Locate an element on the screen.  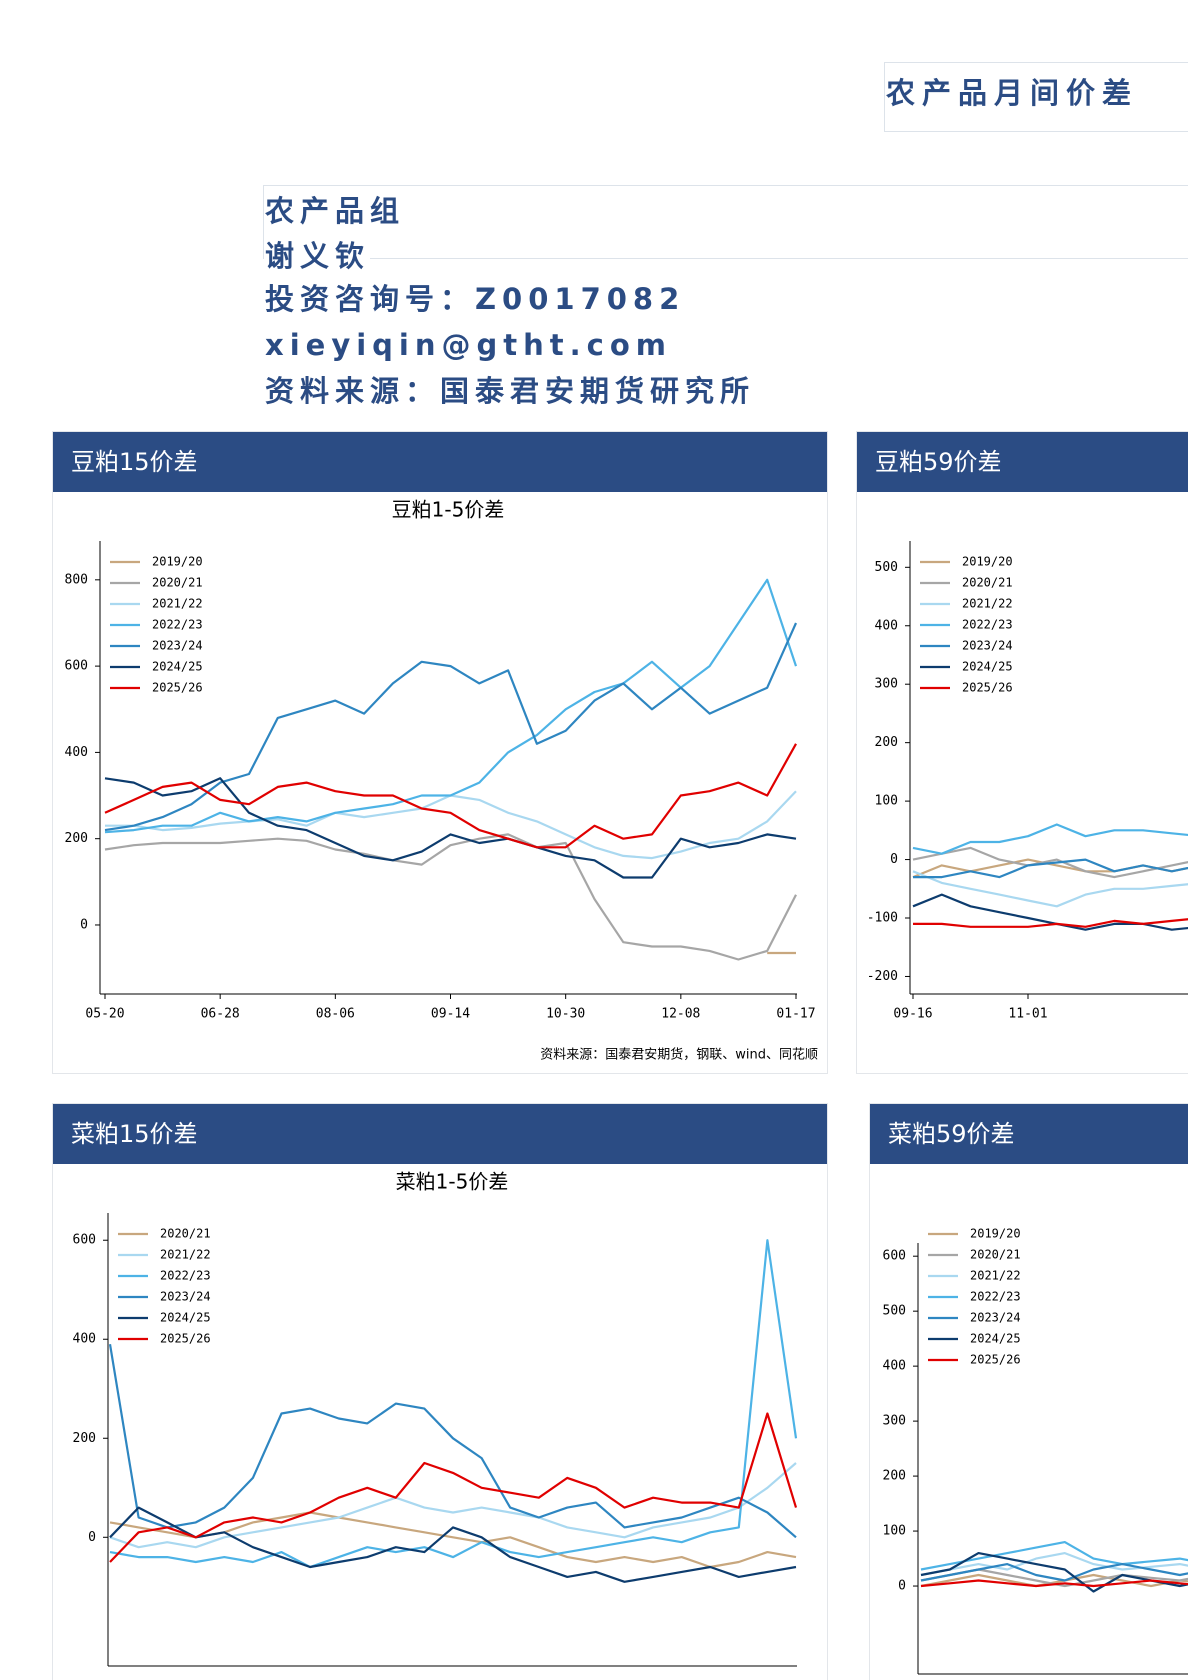
x-tick-label: 06-28 is located at coordinates (220, 1014).